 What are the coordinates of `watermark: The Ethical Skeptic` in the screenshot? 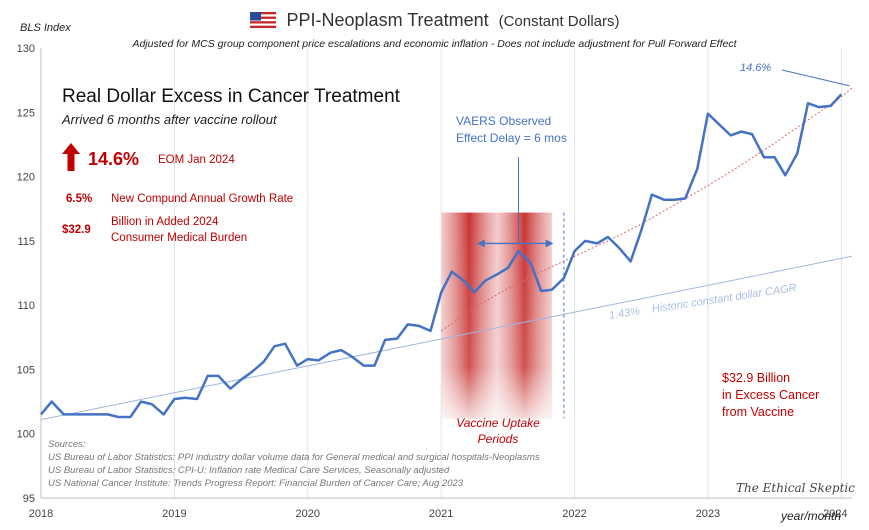 It's located at (795, 488).